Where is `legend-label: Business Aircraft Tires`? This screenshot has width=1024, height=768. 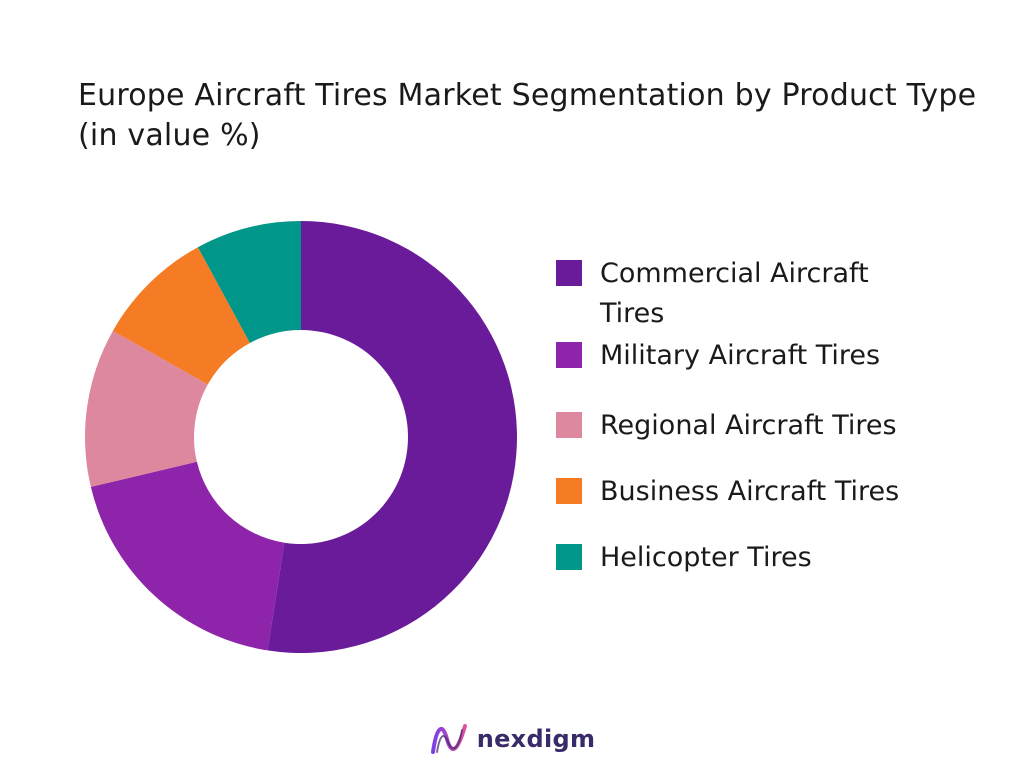
legend-label: Business Aircraft Tires is located at coordinates (750, 491).